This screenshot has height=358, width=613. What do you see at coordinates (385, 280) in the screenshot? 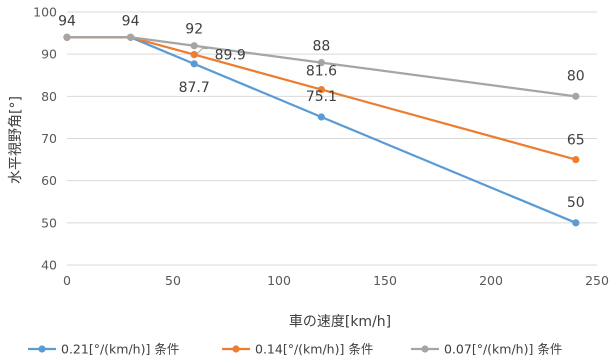
I see `x-tick-label: 150` at bounding box center [385, 280].